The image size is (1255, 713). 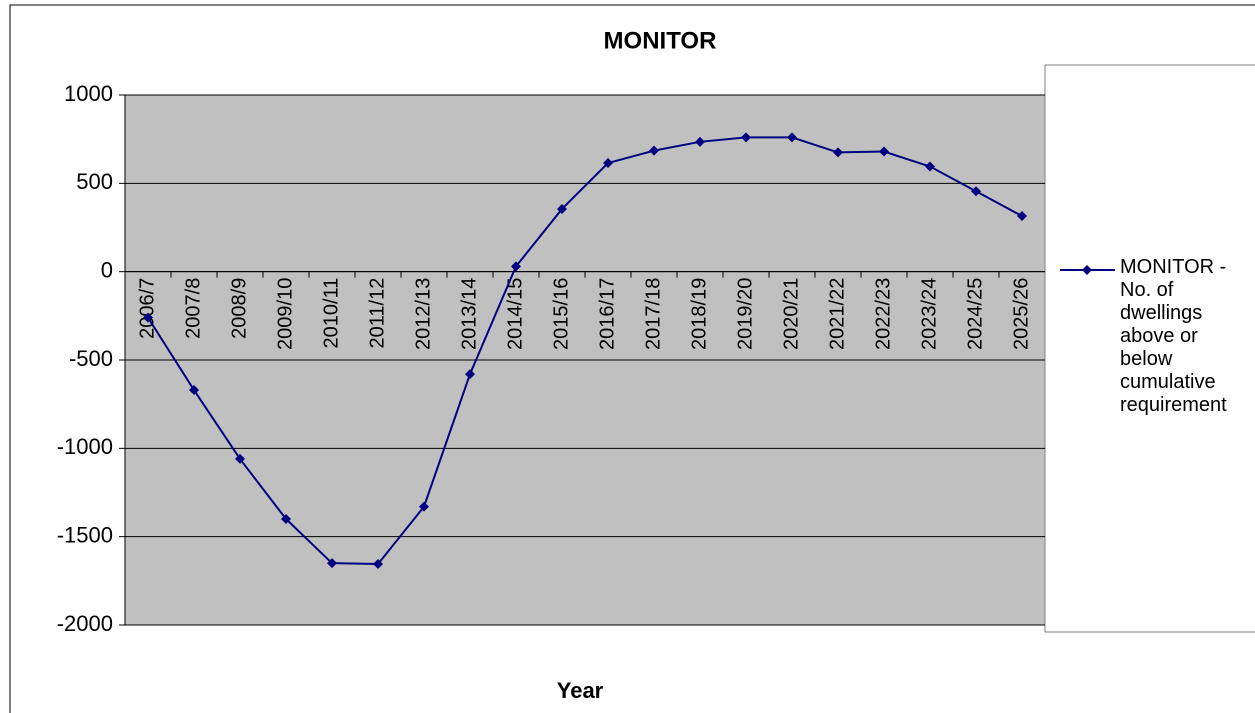 What do you see at coordinates (607, 314) in the screenshot?
I see `x-tick-label: 2016/17` at bounding box center [607, 314].